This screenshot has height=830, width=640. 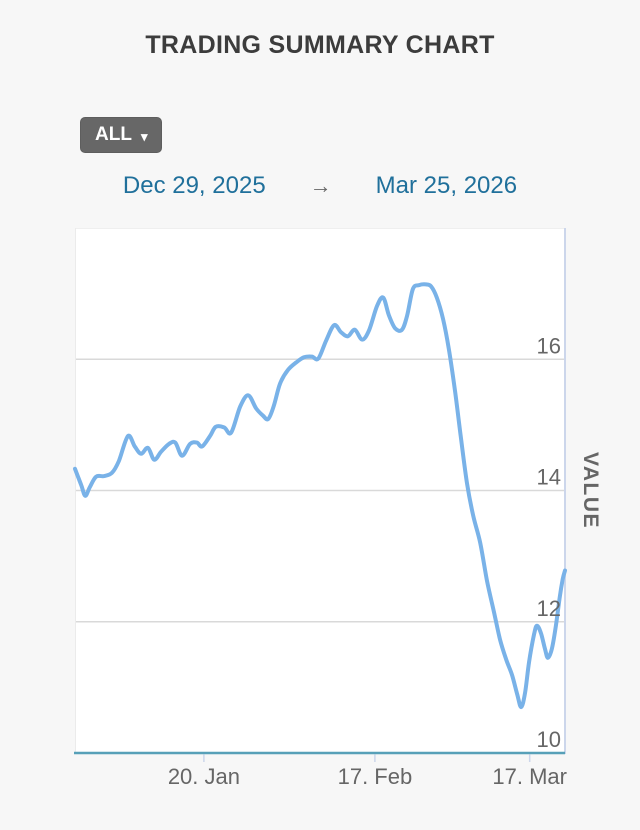 I want to click on y-axis-label: 10, so click(x=549, y=739).